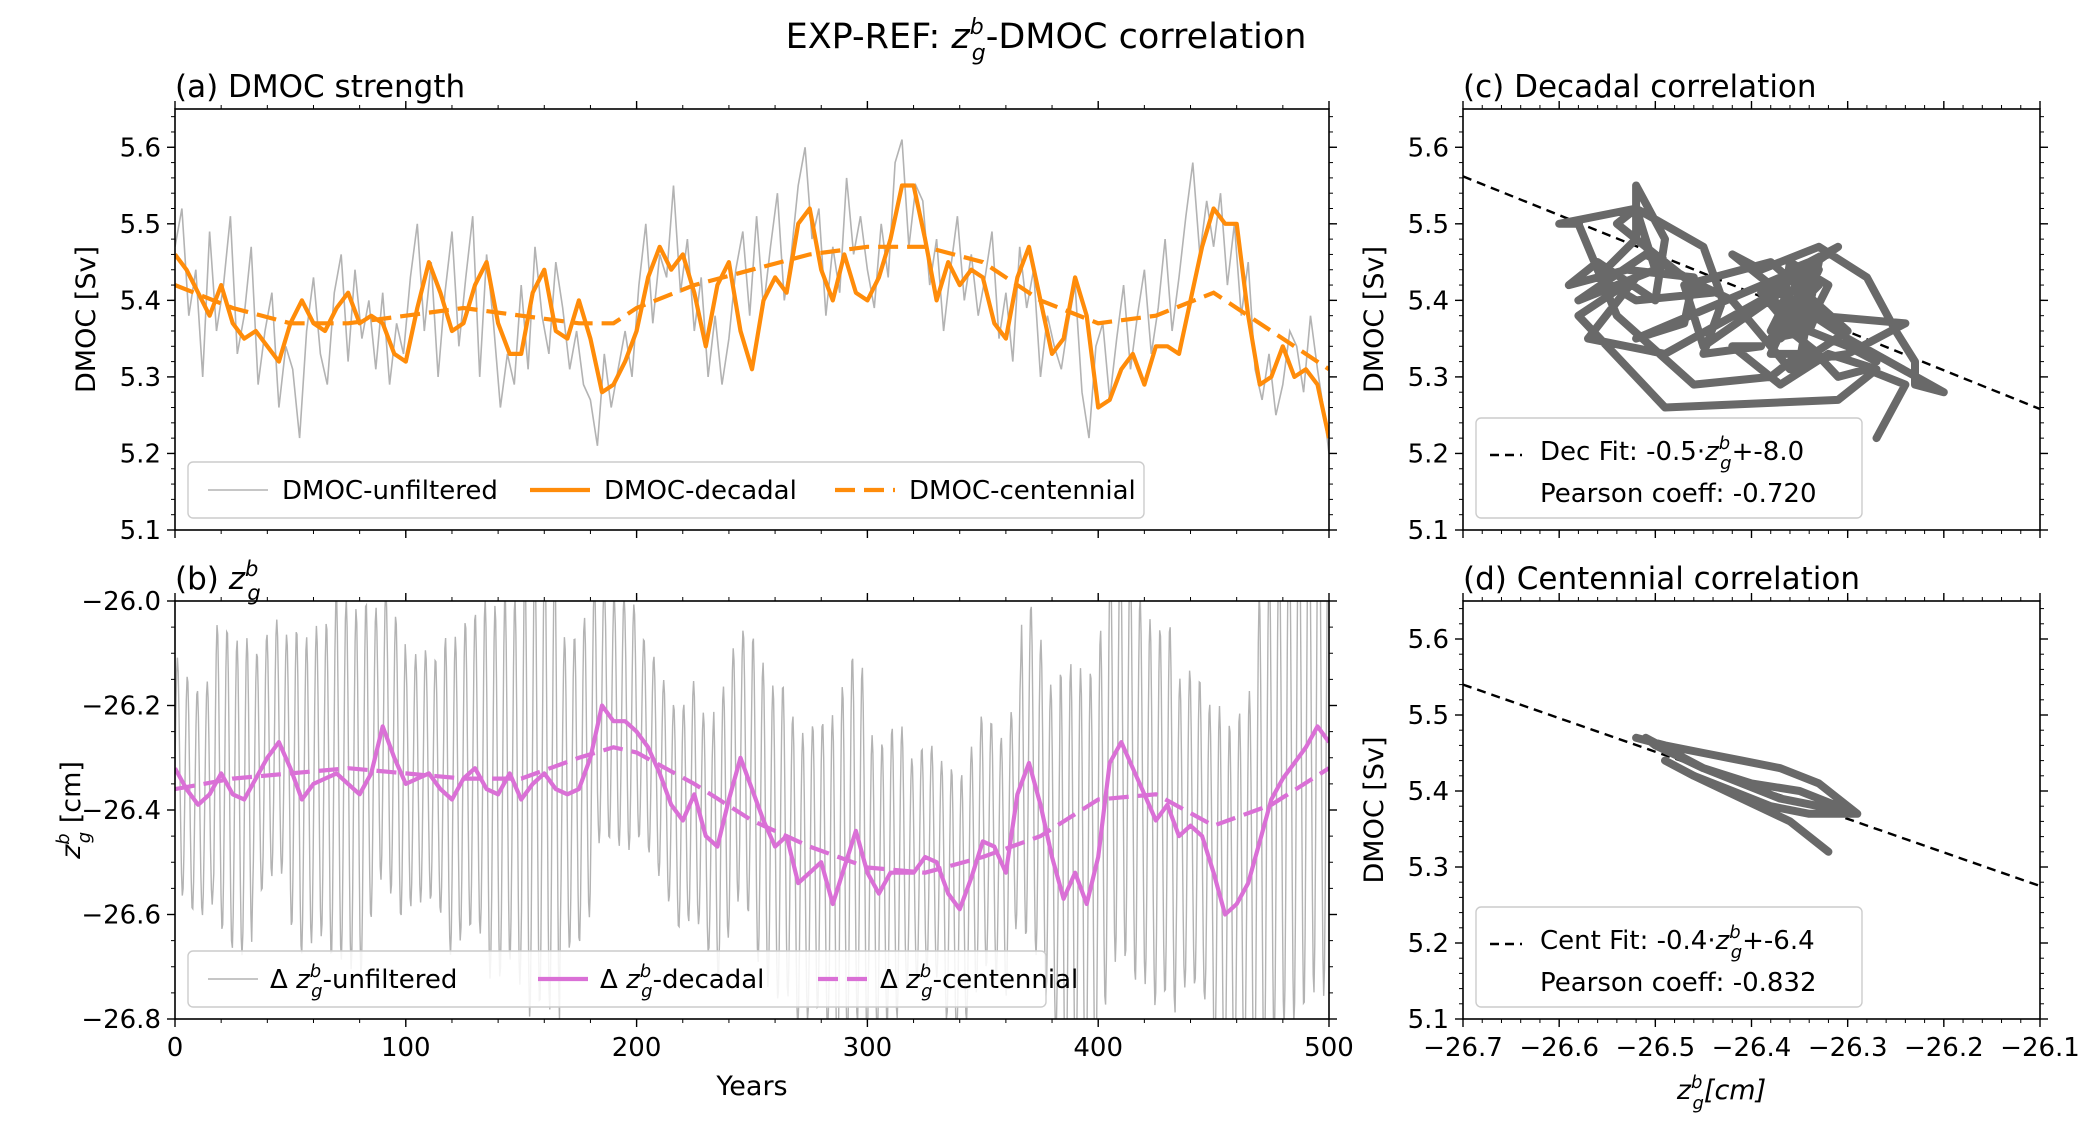 The height and width of the screenshot is (1129, 2093). I want to click on y-tick-label: −26.6, so click(121, 916).